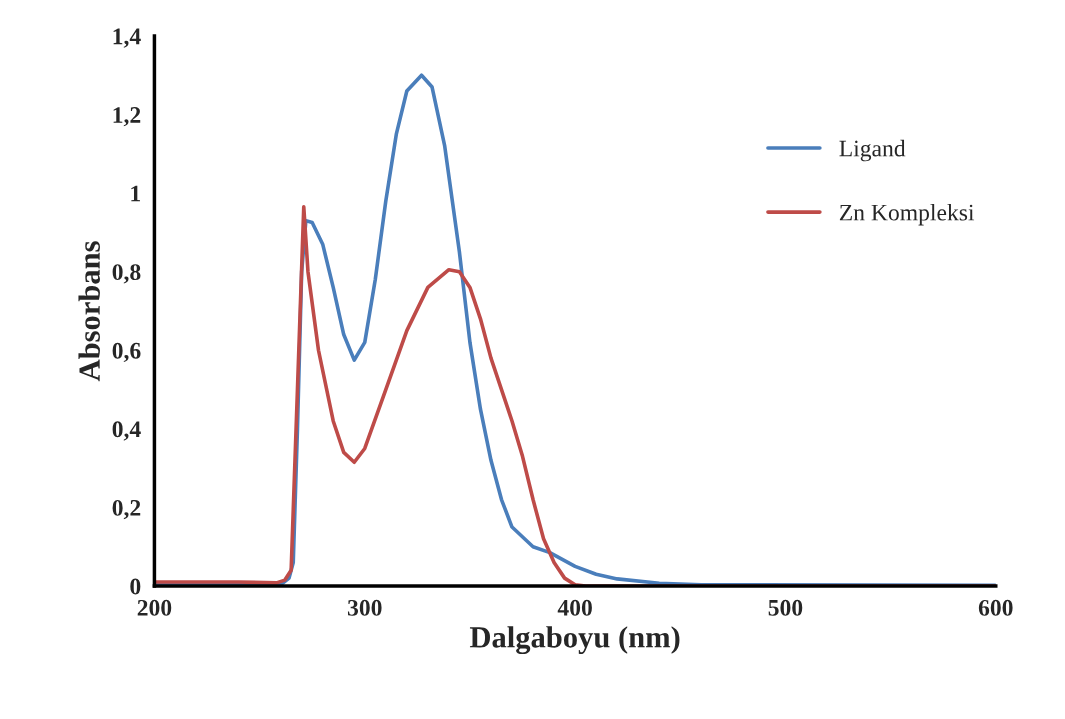  What do you see at coordinates (574, 607) in the screenshot?
I see `x-tick-label: 400` at bounding box center [574, 607].